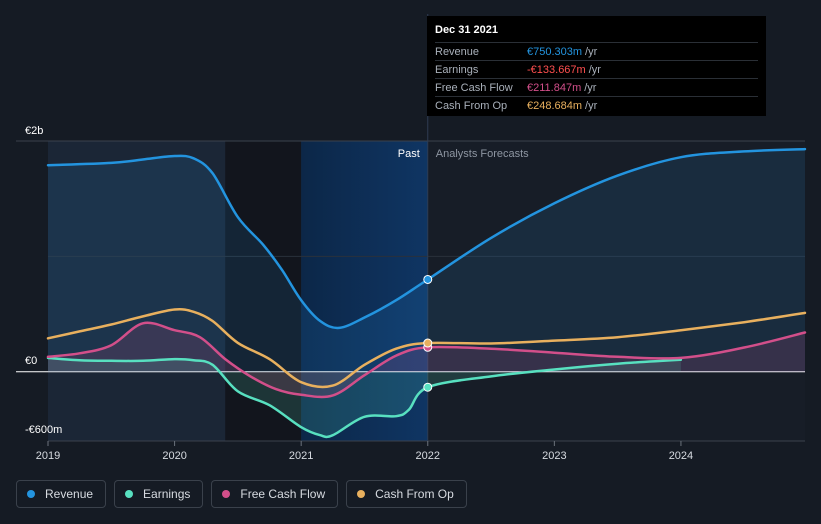 The width and height of the screenshot is (821, 524). Describe the element at coordinates (167, 494) in the screenshot. I see `legend-label: Earnings` at that location.